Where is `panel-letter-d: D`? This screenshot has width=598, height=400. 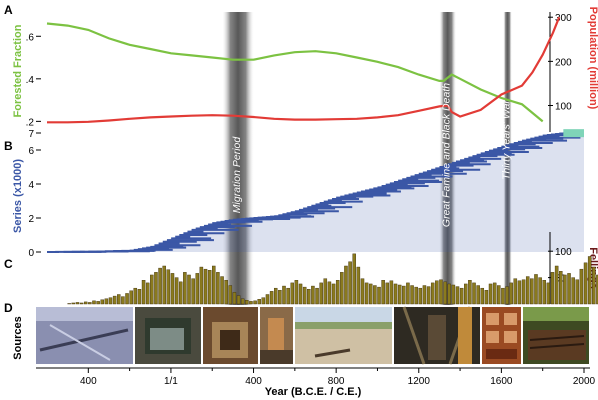 panel-letter-d: D is located at coordinates (8, 308).